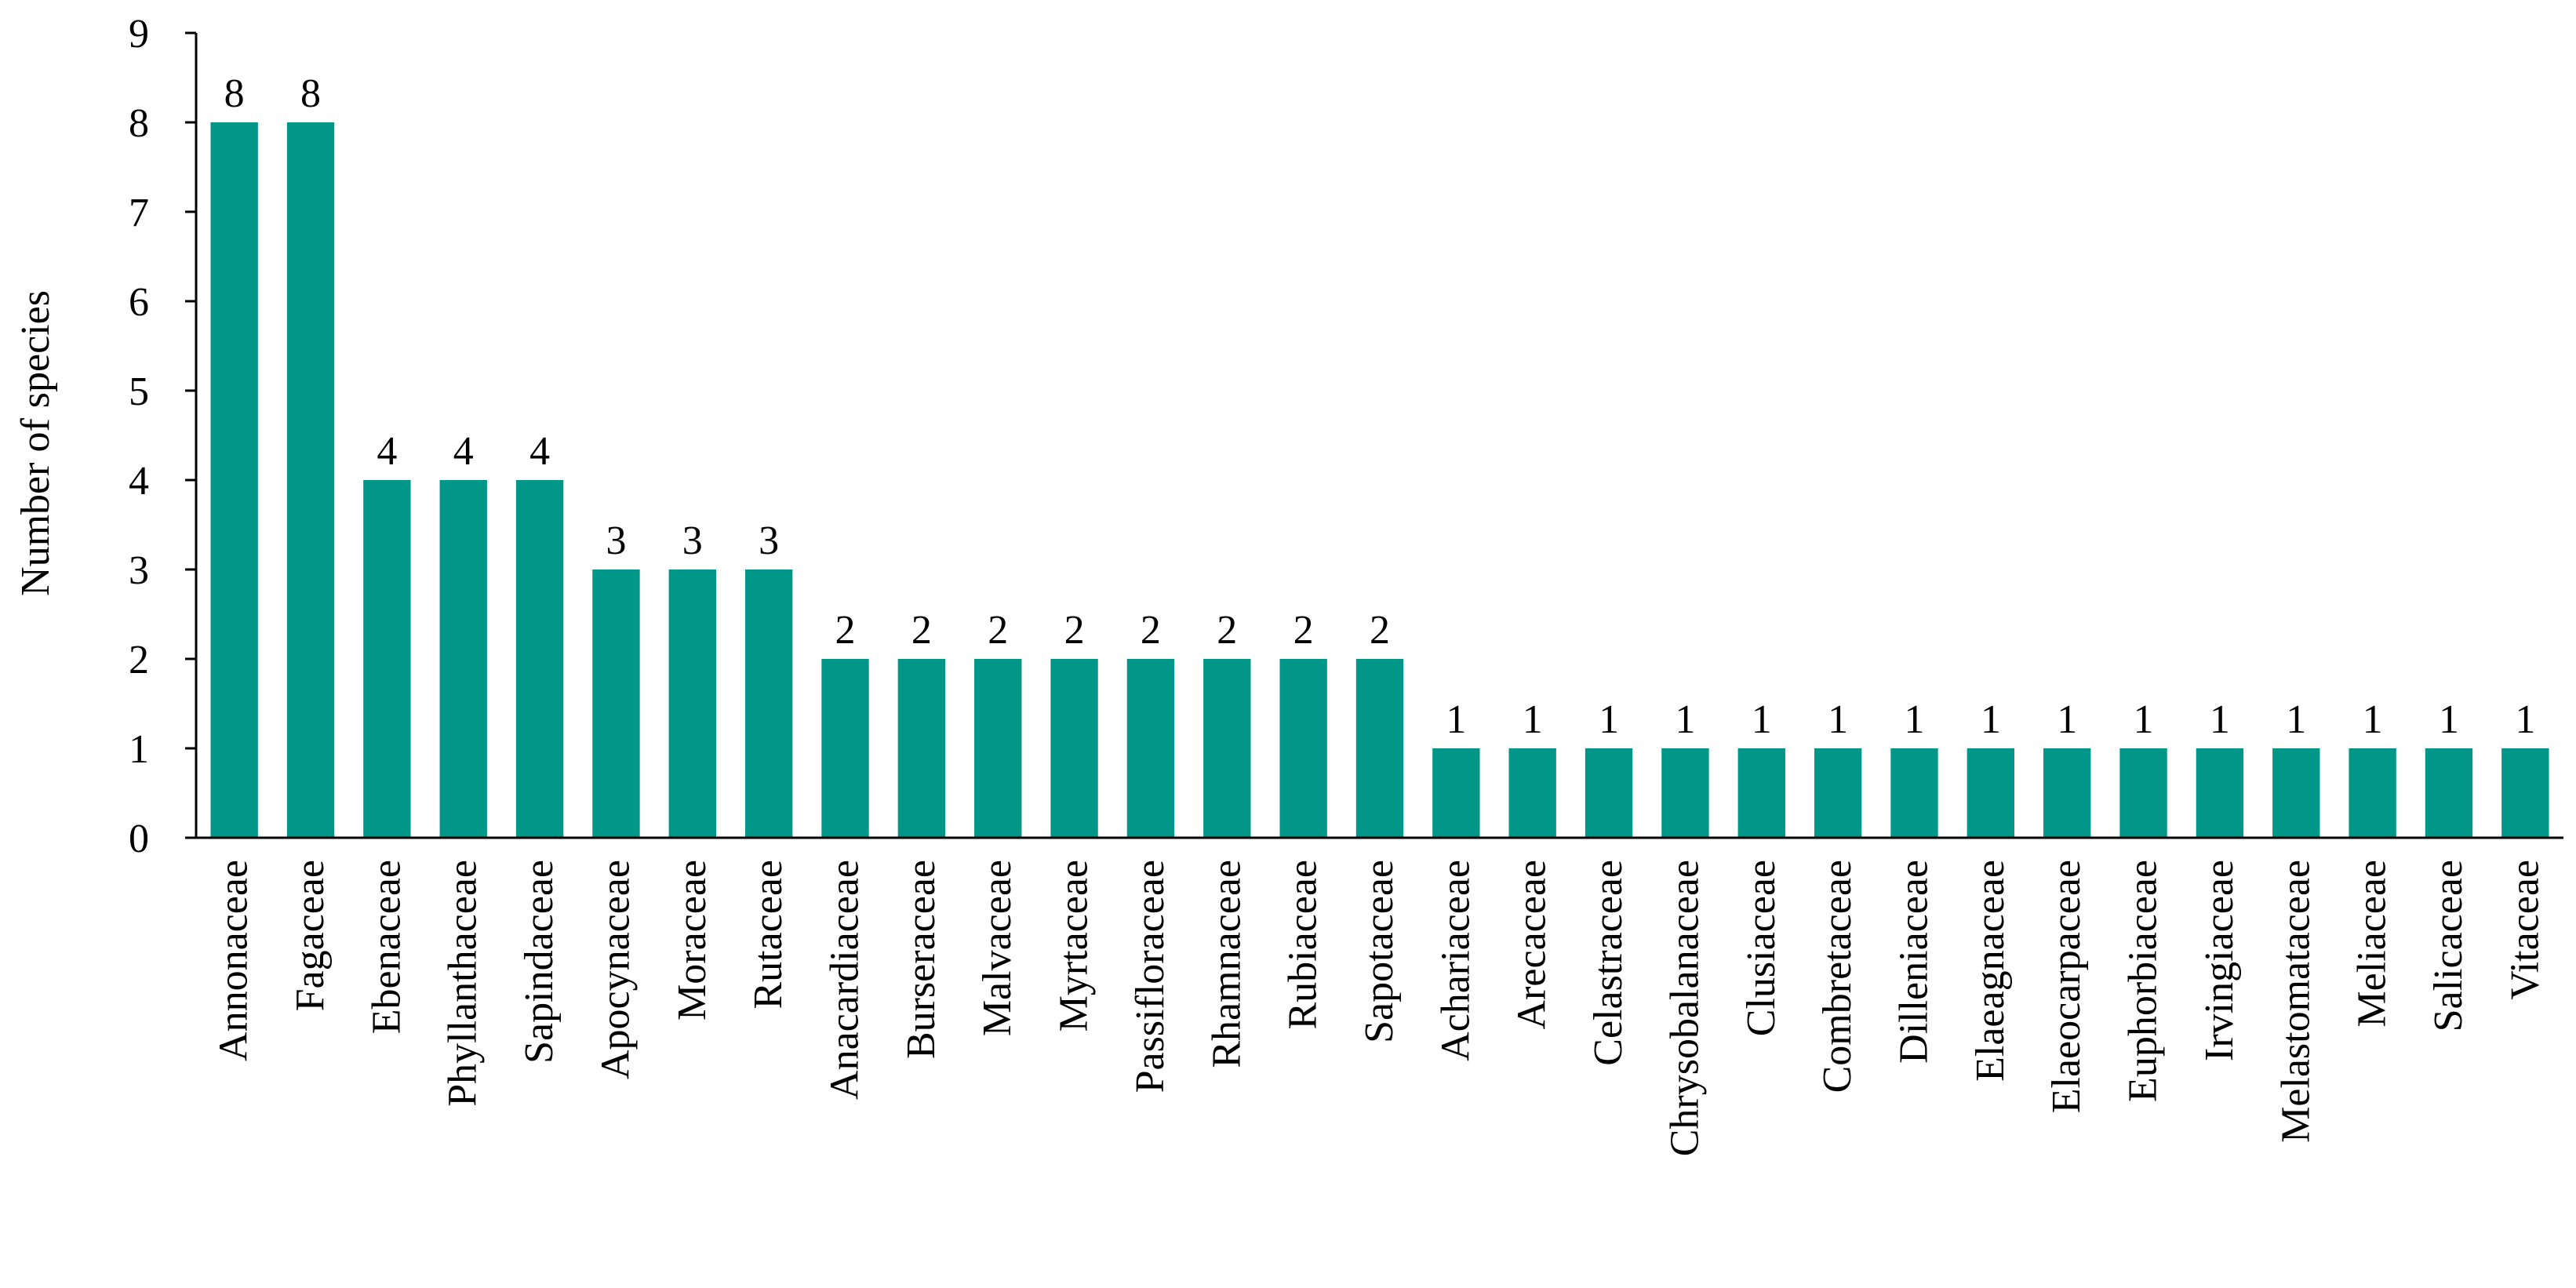 This screenshot has height=1288, width=2576. I want to click on x-tick-label-achariaceae: Achariaceae, so click(1455, 960).